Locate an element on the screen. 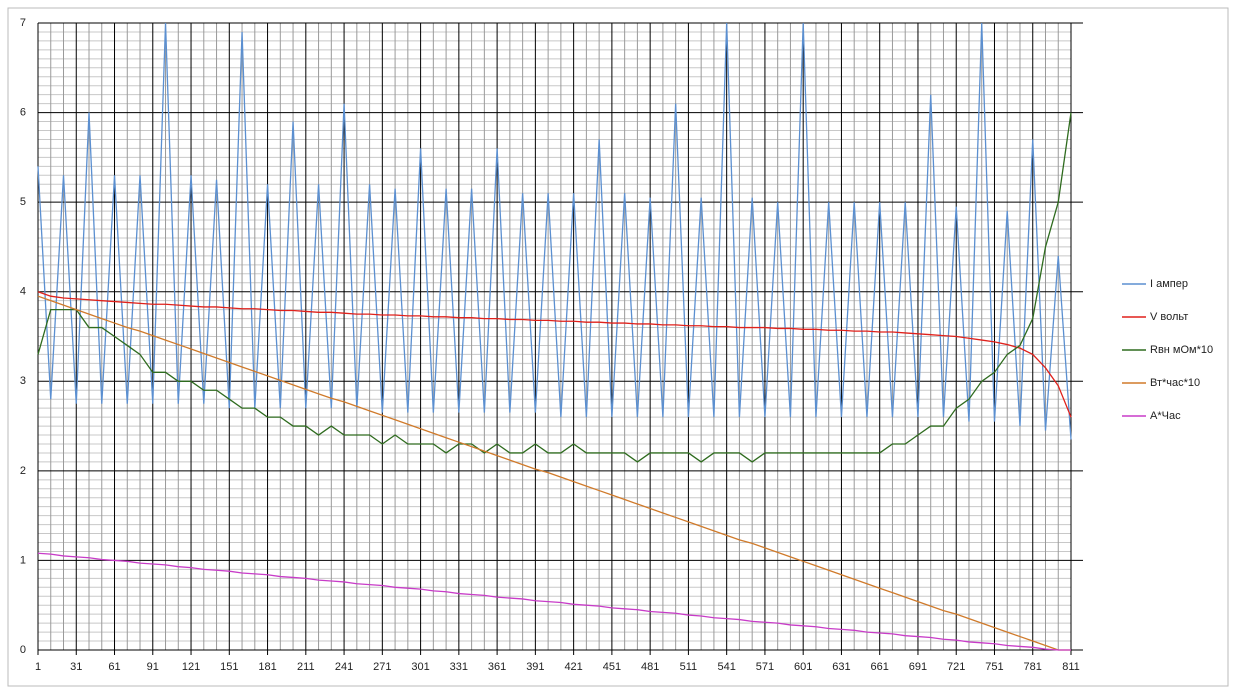  legend-label: I ампер is located at coordinates (1169, 284).